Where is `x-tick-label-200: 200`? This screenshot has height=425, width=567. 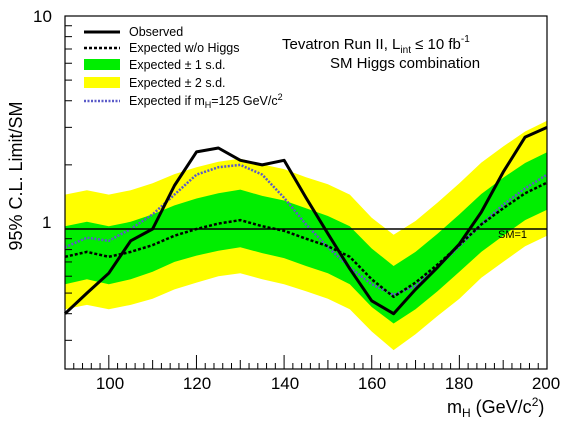 x-tick-label-200: 200 is located at coordinates (546, 383).